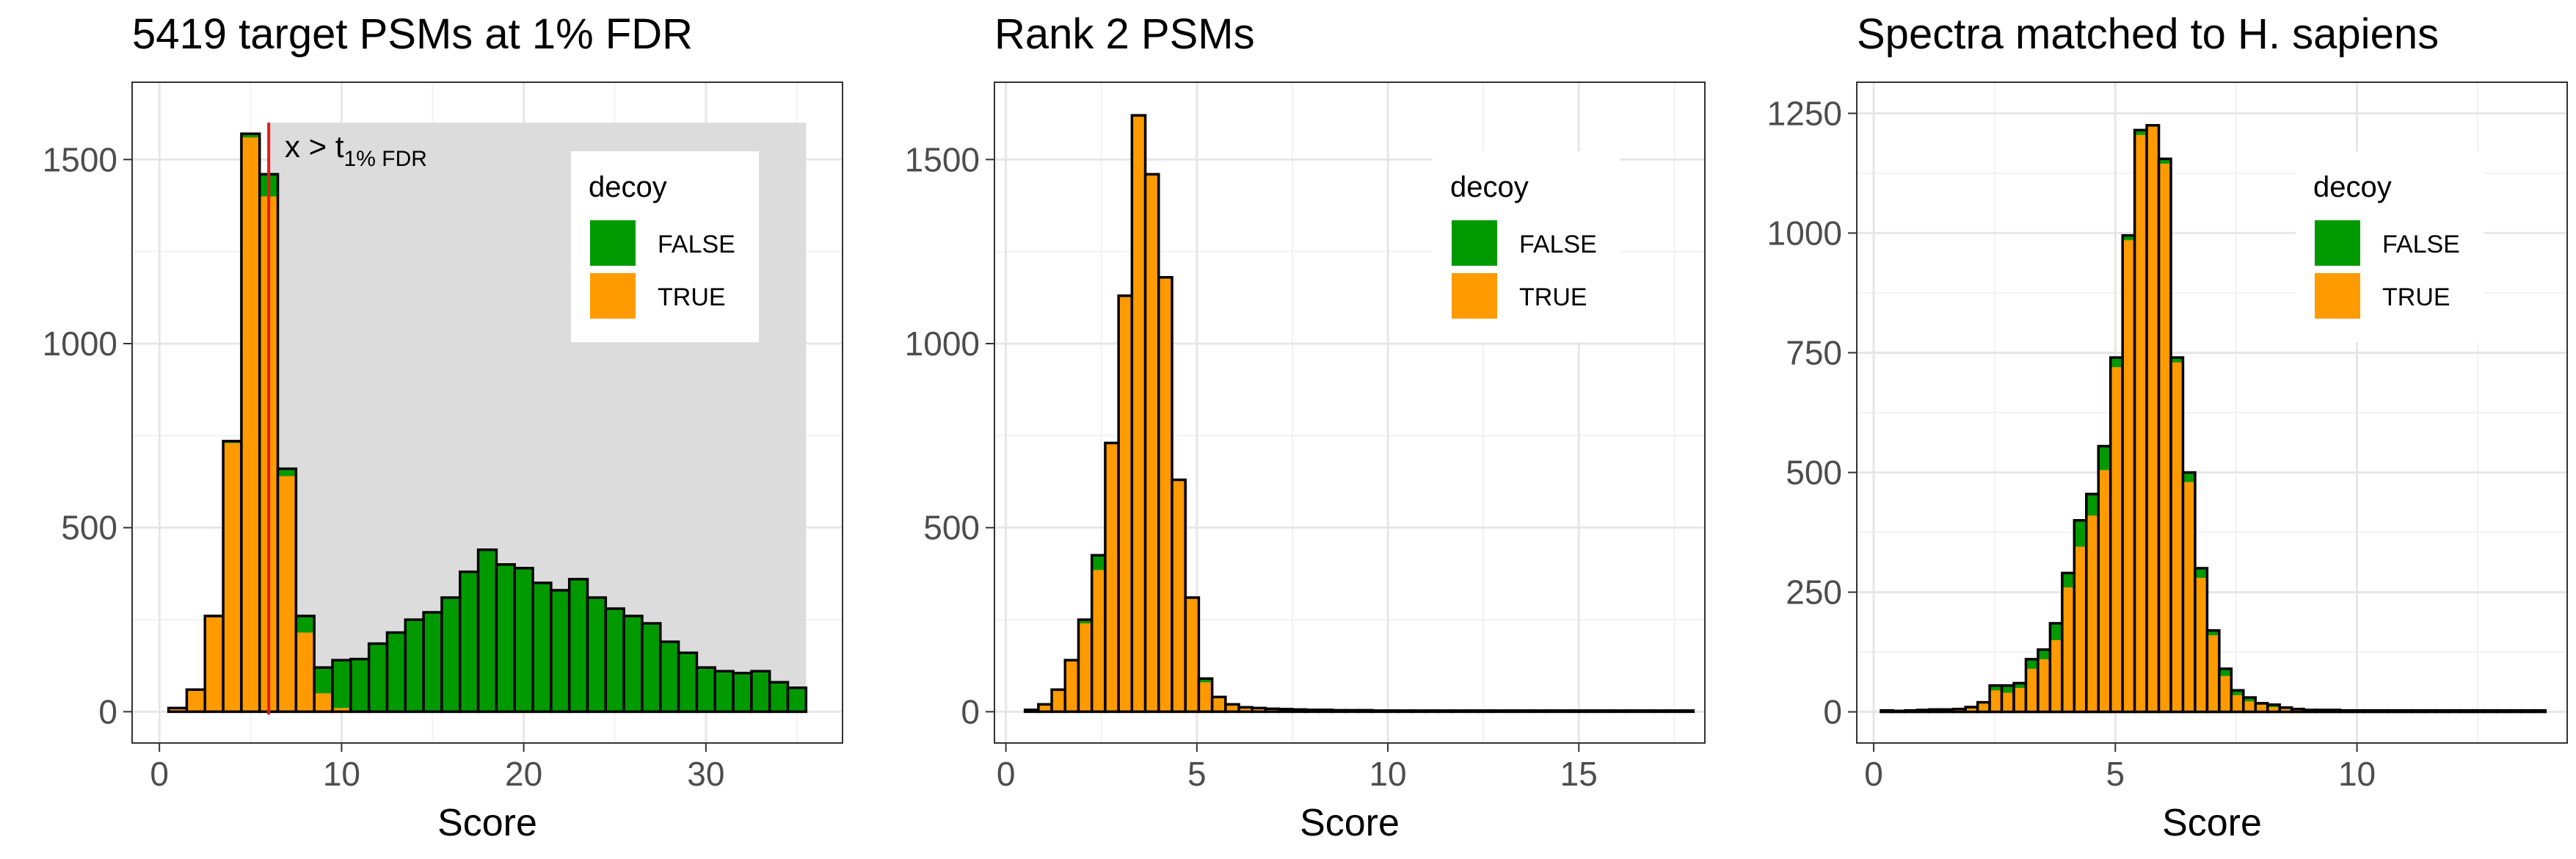 Image resolution: width=2576 pixels, height=859 pixels. What do you see at coordinates (1814, 352) in the screenshot?
I see `y-tick-label: 750` at bounding box center [1814, 352].